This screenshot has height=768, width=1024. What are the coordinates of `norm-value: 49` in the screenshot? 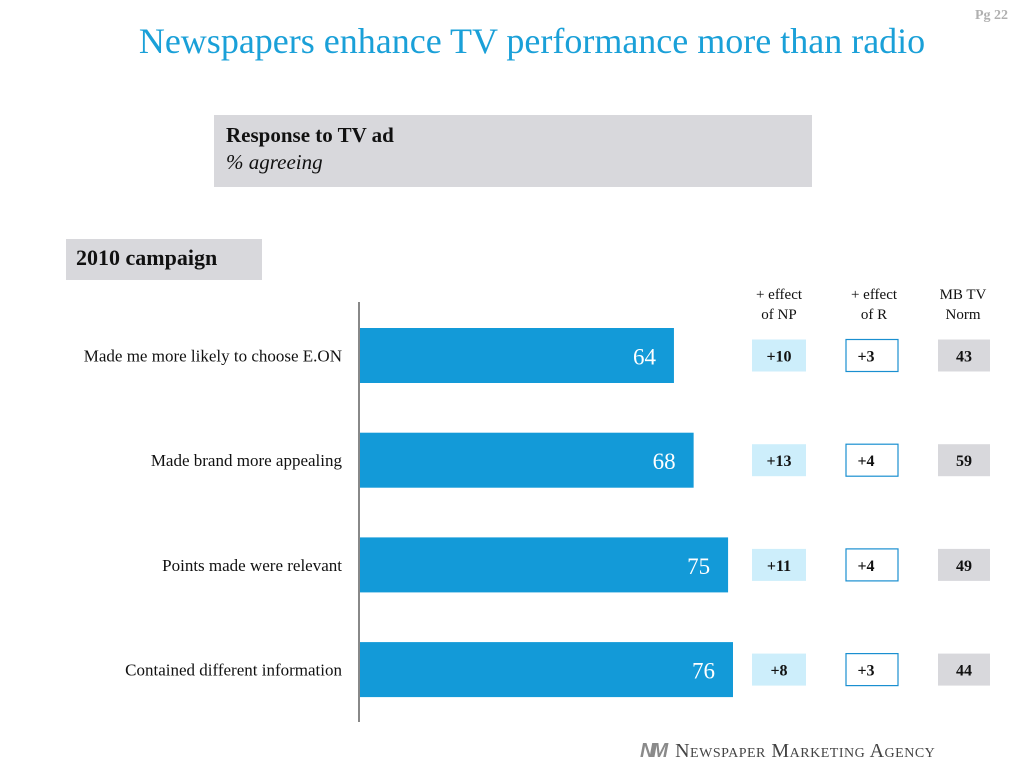 It's located at (964, 566).